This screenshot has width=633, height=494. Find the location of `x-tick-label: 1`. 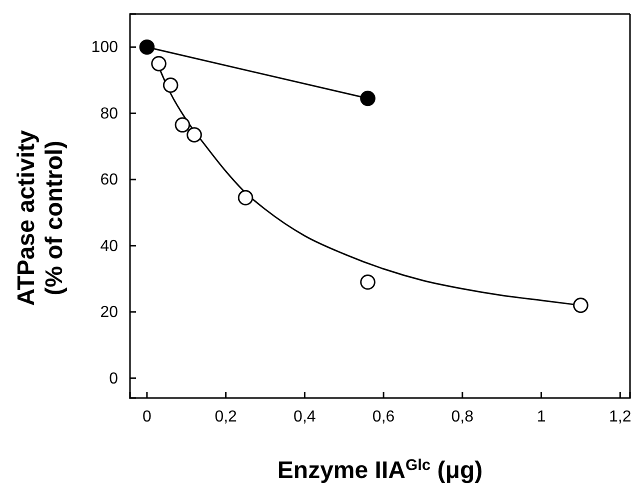

x-tick-label: 1 is located at coordinates (541, 417).